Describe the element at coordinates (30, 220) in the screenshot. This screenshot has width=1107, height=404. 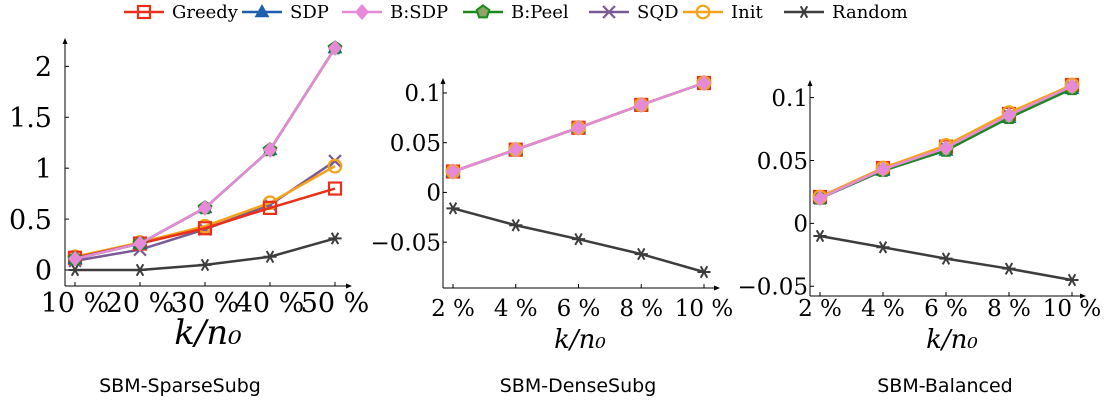
I see `y-tick-label: 0.5` at that location.